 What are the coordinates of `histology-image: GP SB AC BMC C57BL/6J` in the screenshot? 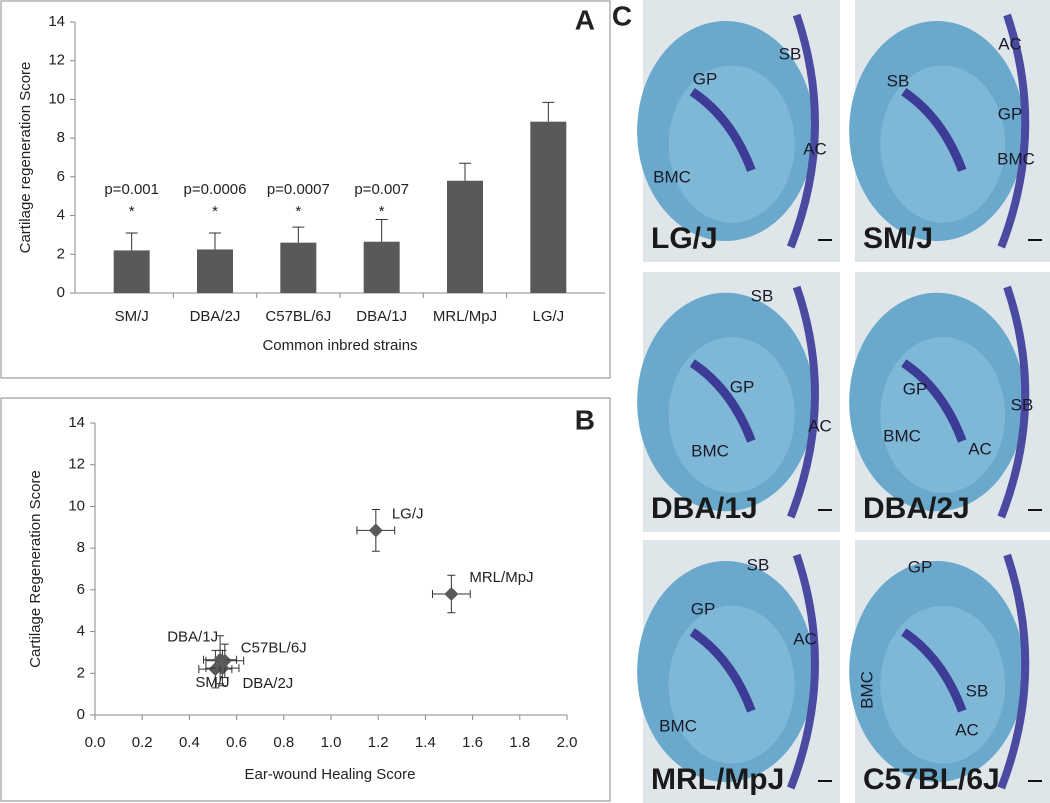 It's located at (949, 671).